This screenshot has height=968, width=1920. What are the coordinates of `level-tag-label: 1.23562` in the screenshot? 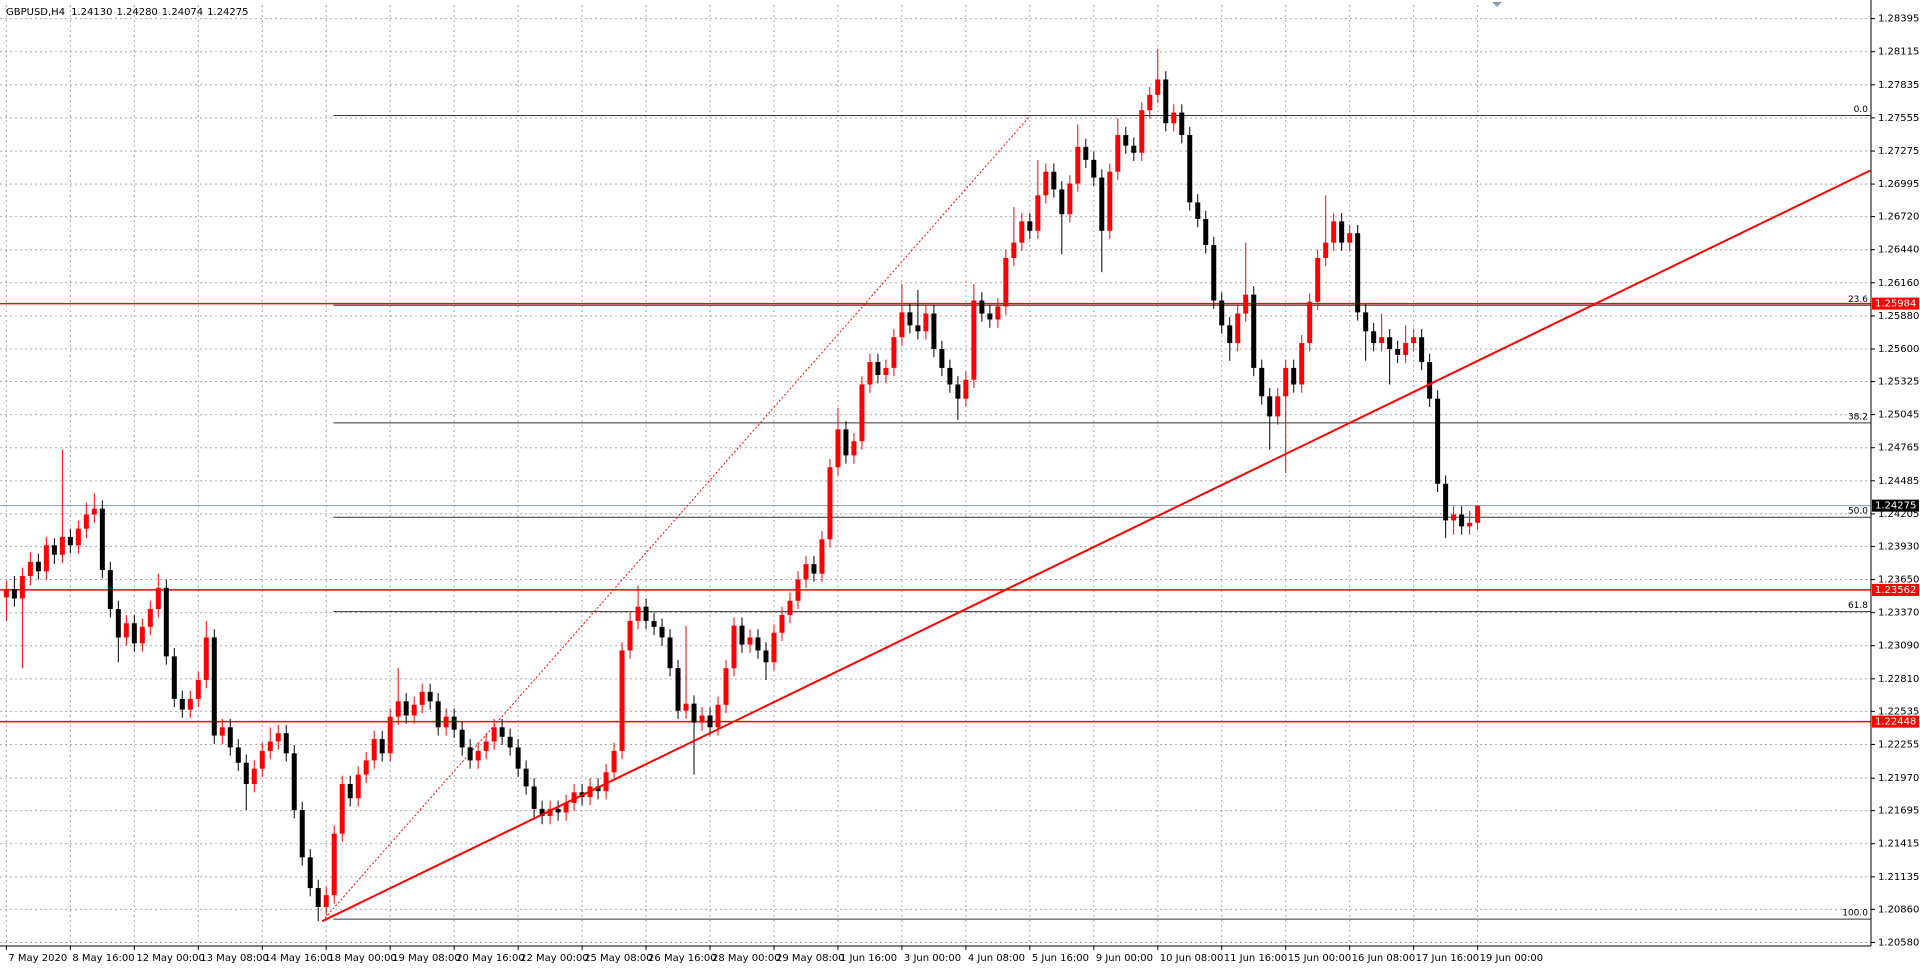 It's located at (1895, 590).